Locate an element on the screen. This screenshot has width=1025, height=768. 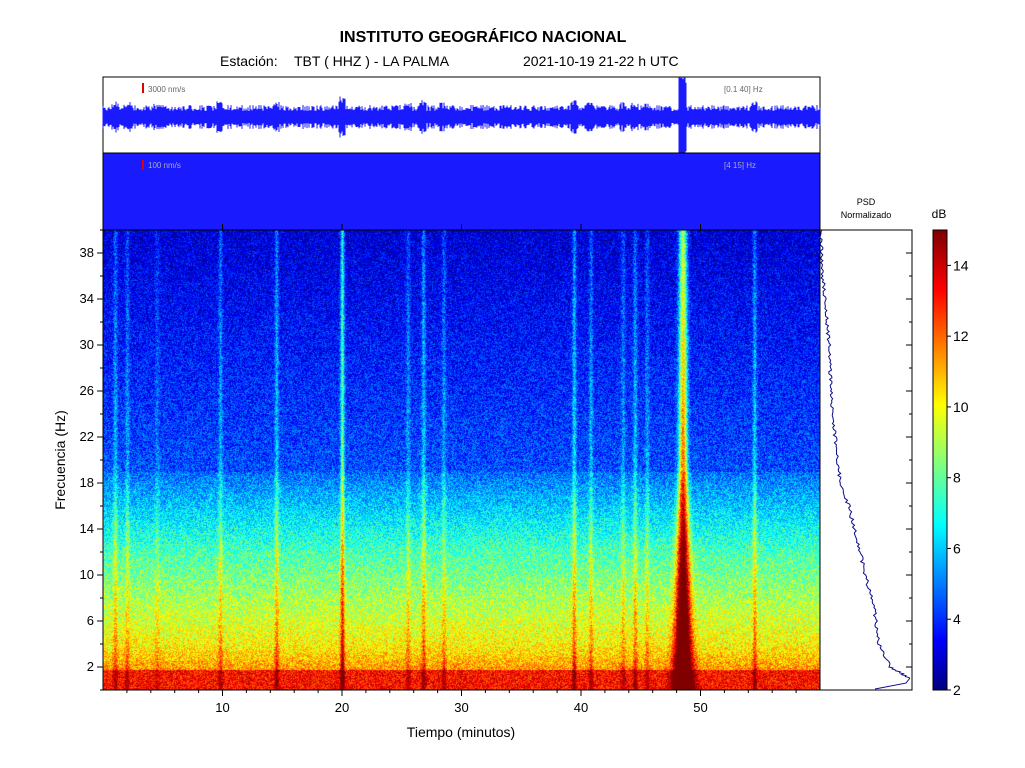
trace-panel-filtered: 100 nm/s [4 15] Hz is located at coordinates (461, 191).